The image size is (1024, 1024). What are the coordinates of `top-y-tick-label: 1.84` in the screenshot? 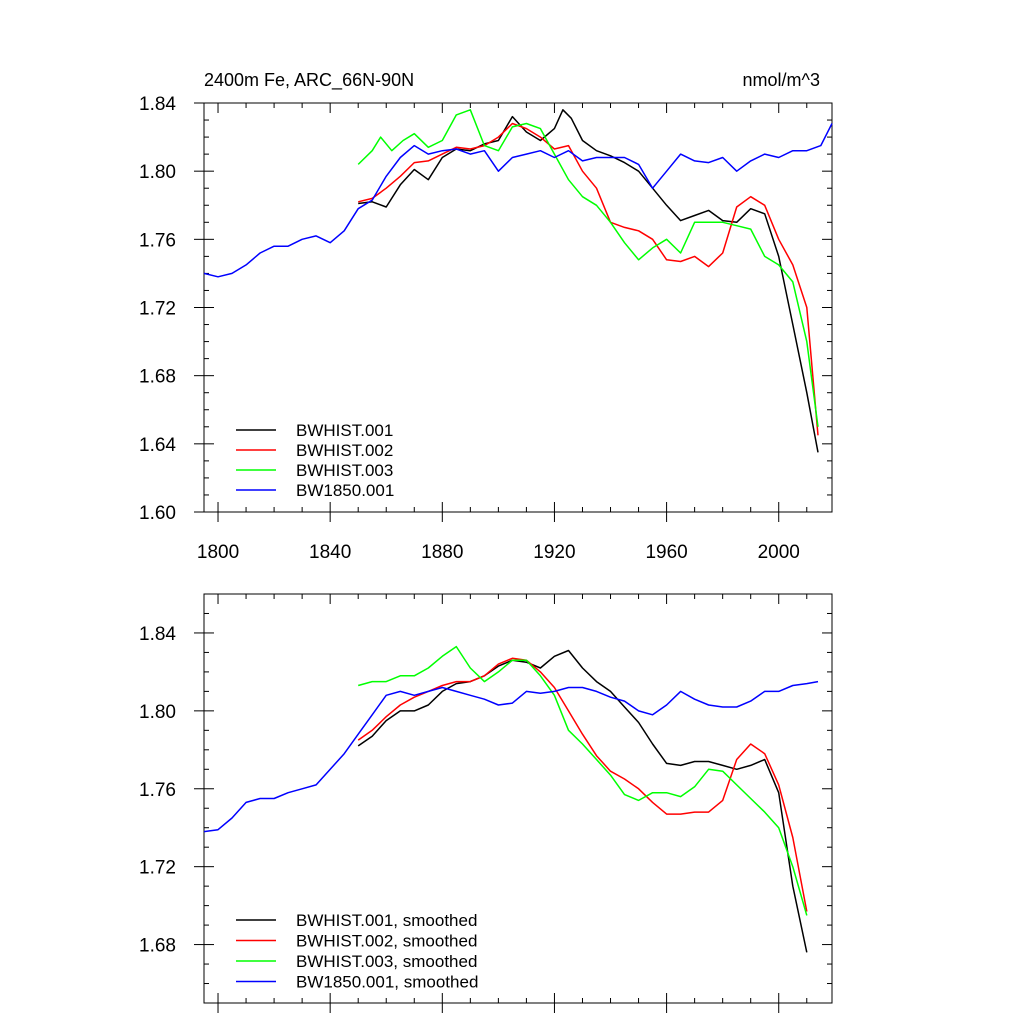 It's located at (157, 104).